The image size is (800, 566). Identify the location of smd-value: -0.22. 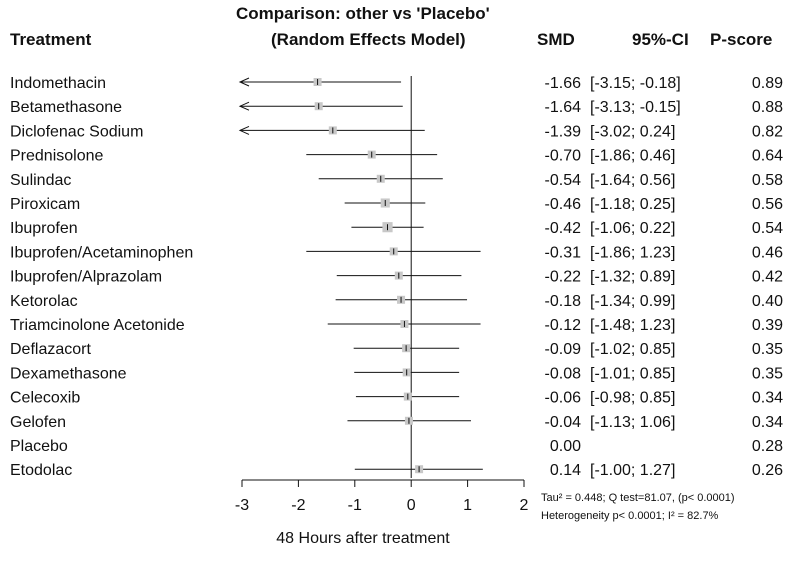
(563, 277).